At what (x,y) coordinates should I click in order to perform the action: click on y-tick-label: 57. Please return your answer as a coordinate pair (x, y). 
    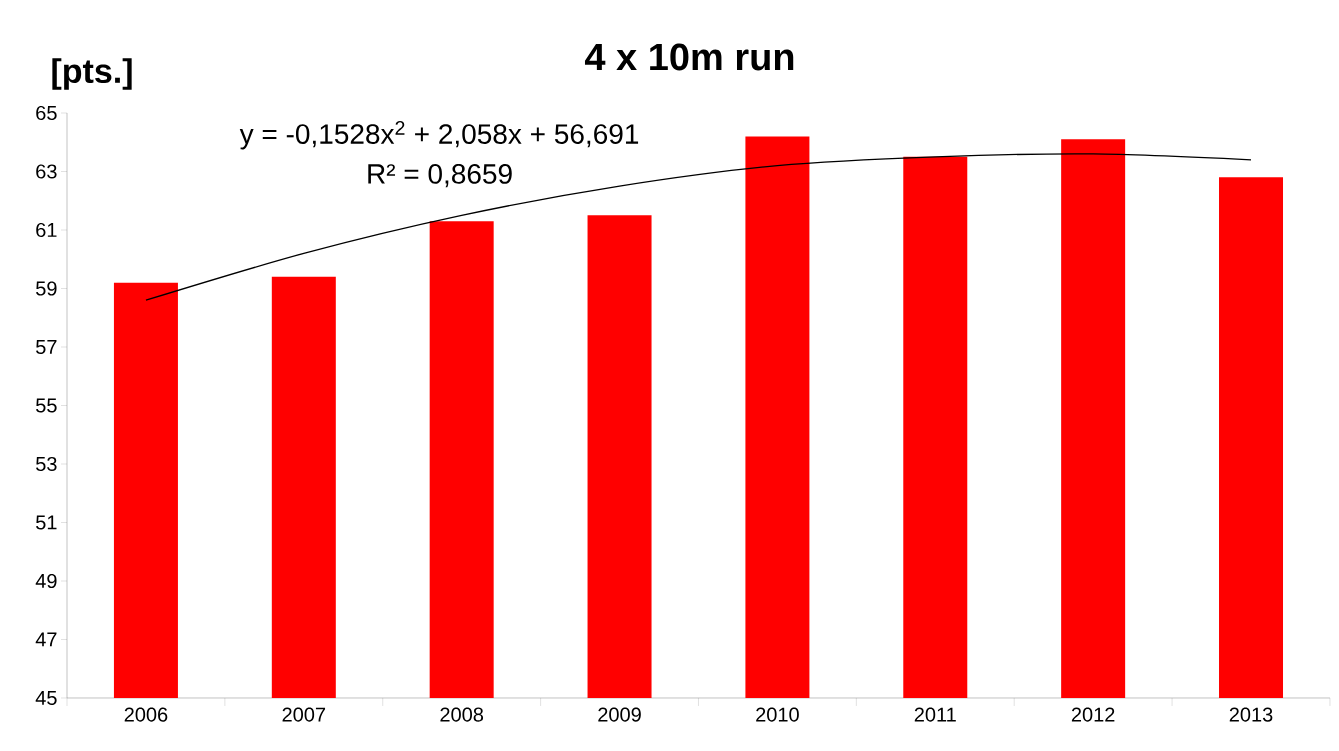
    Looking at the image, I should click on (46, 347).